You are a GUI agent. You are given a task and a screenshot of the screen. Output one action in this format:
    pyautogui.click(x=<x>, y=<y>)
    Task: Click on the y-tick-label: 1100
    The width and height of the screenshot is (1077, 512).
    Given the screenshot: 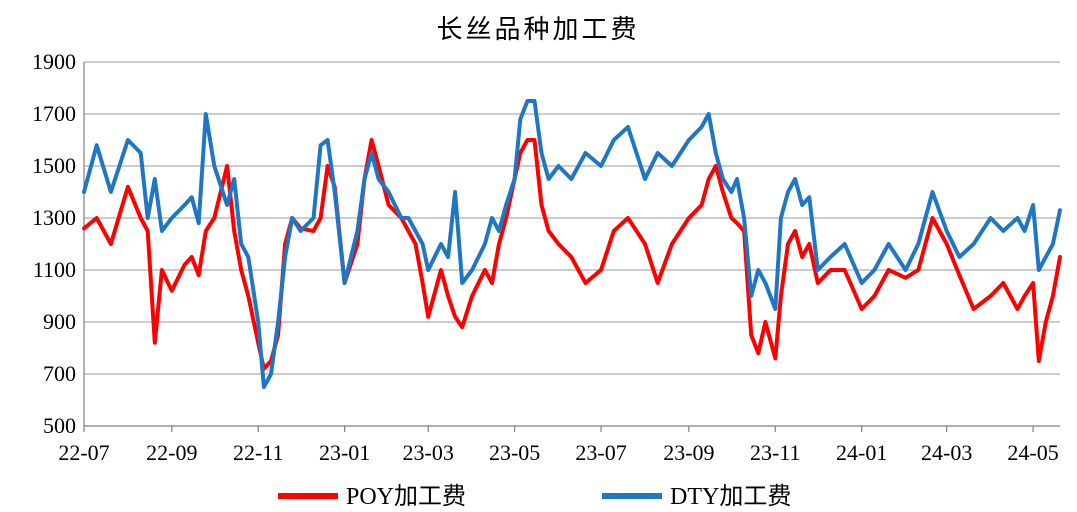 What is the action you would take?
    pyautogui.click(x=54, y=269)
    